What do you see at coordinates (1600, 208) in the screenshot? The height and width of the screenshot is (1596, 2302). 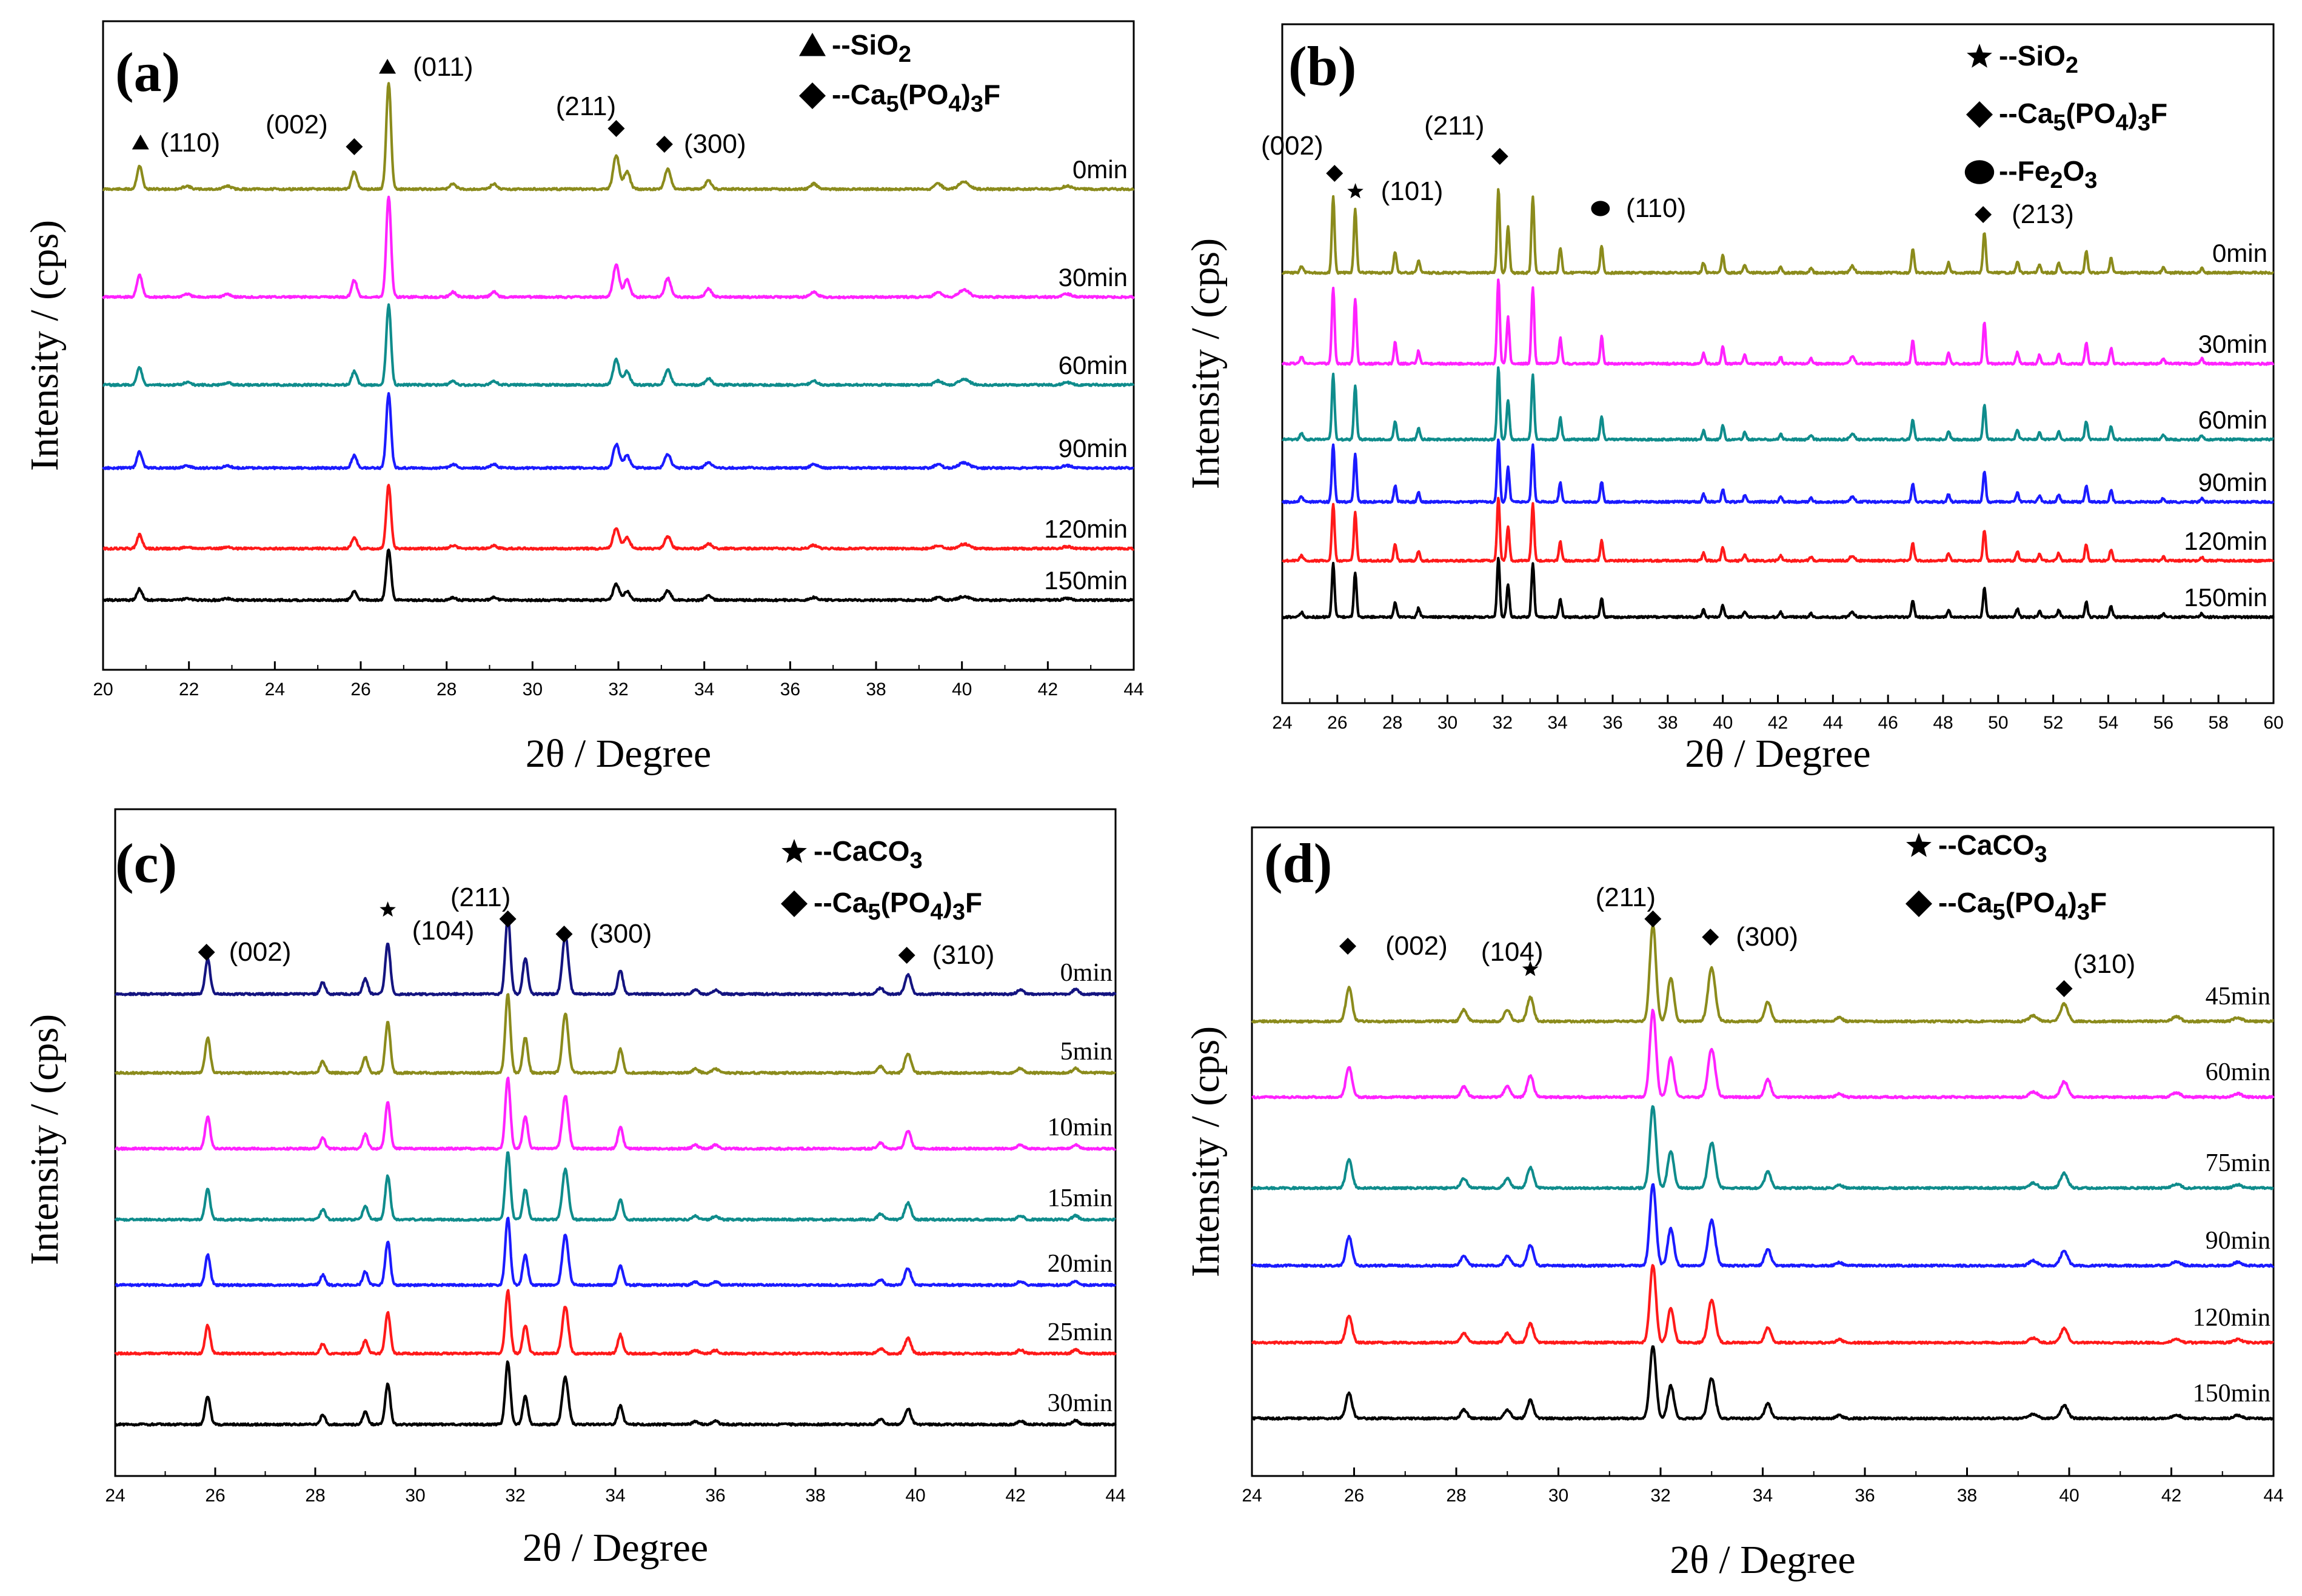 I see `peak-marker-circle-icon` at bounding box center [1600, 208].